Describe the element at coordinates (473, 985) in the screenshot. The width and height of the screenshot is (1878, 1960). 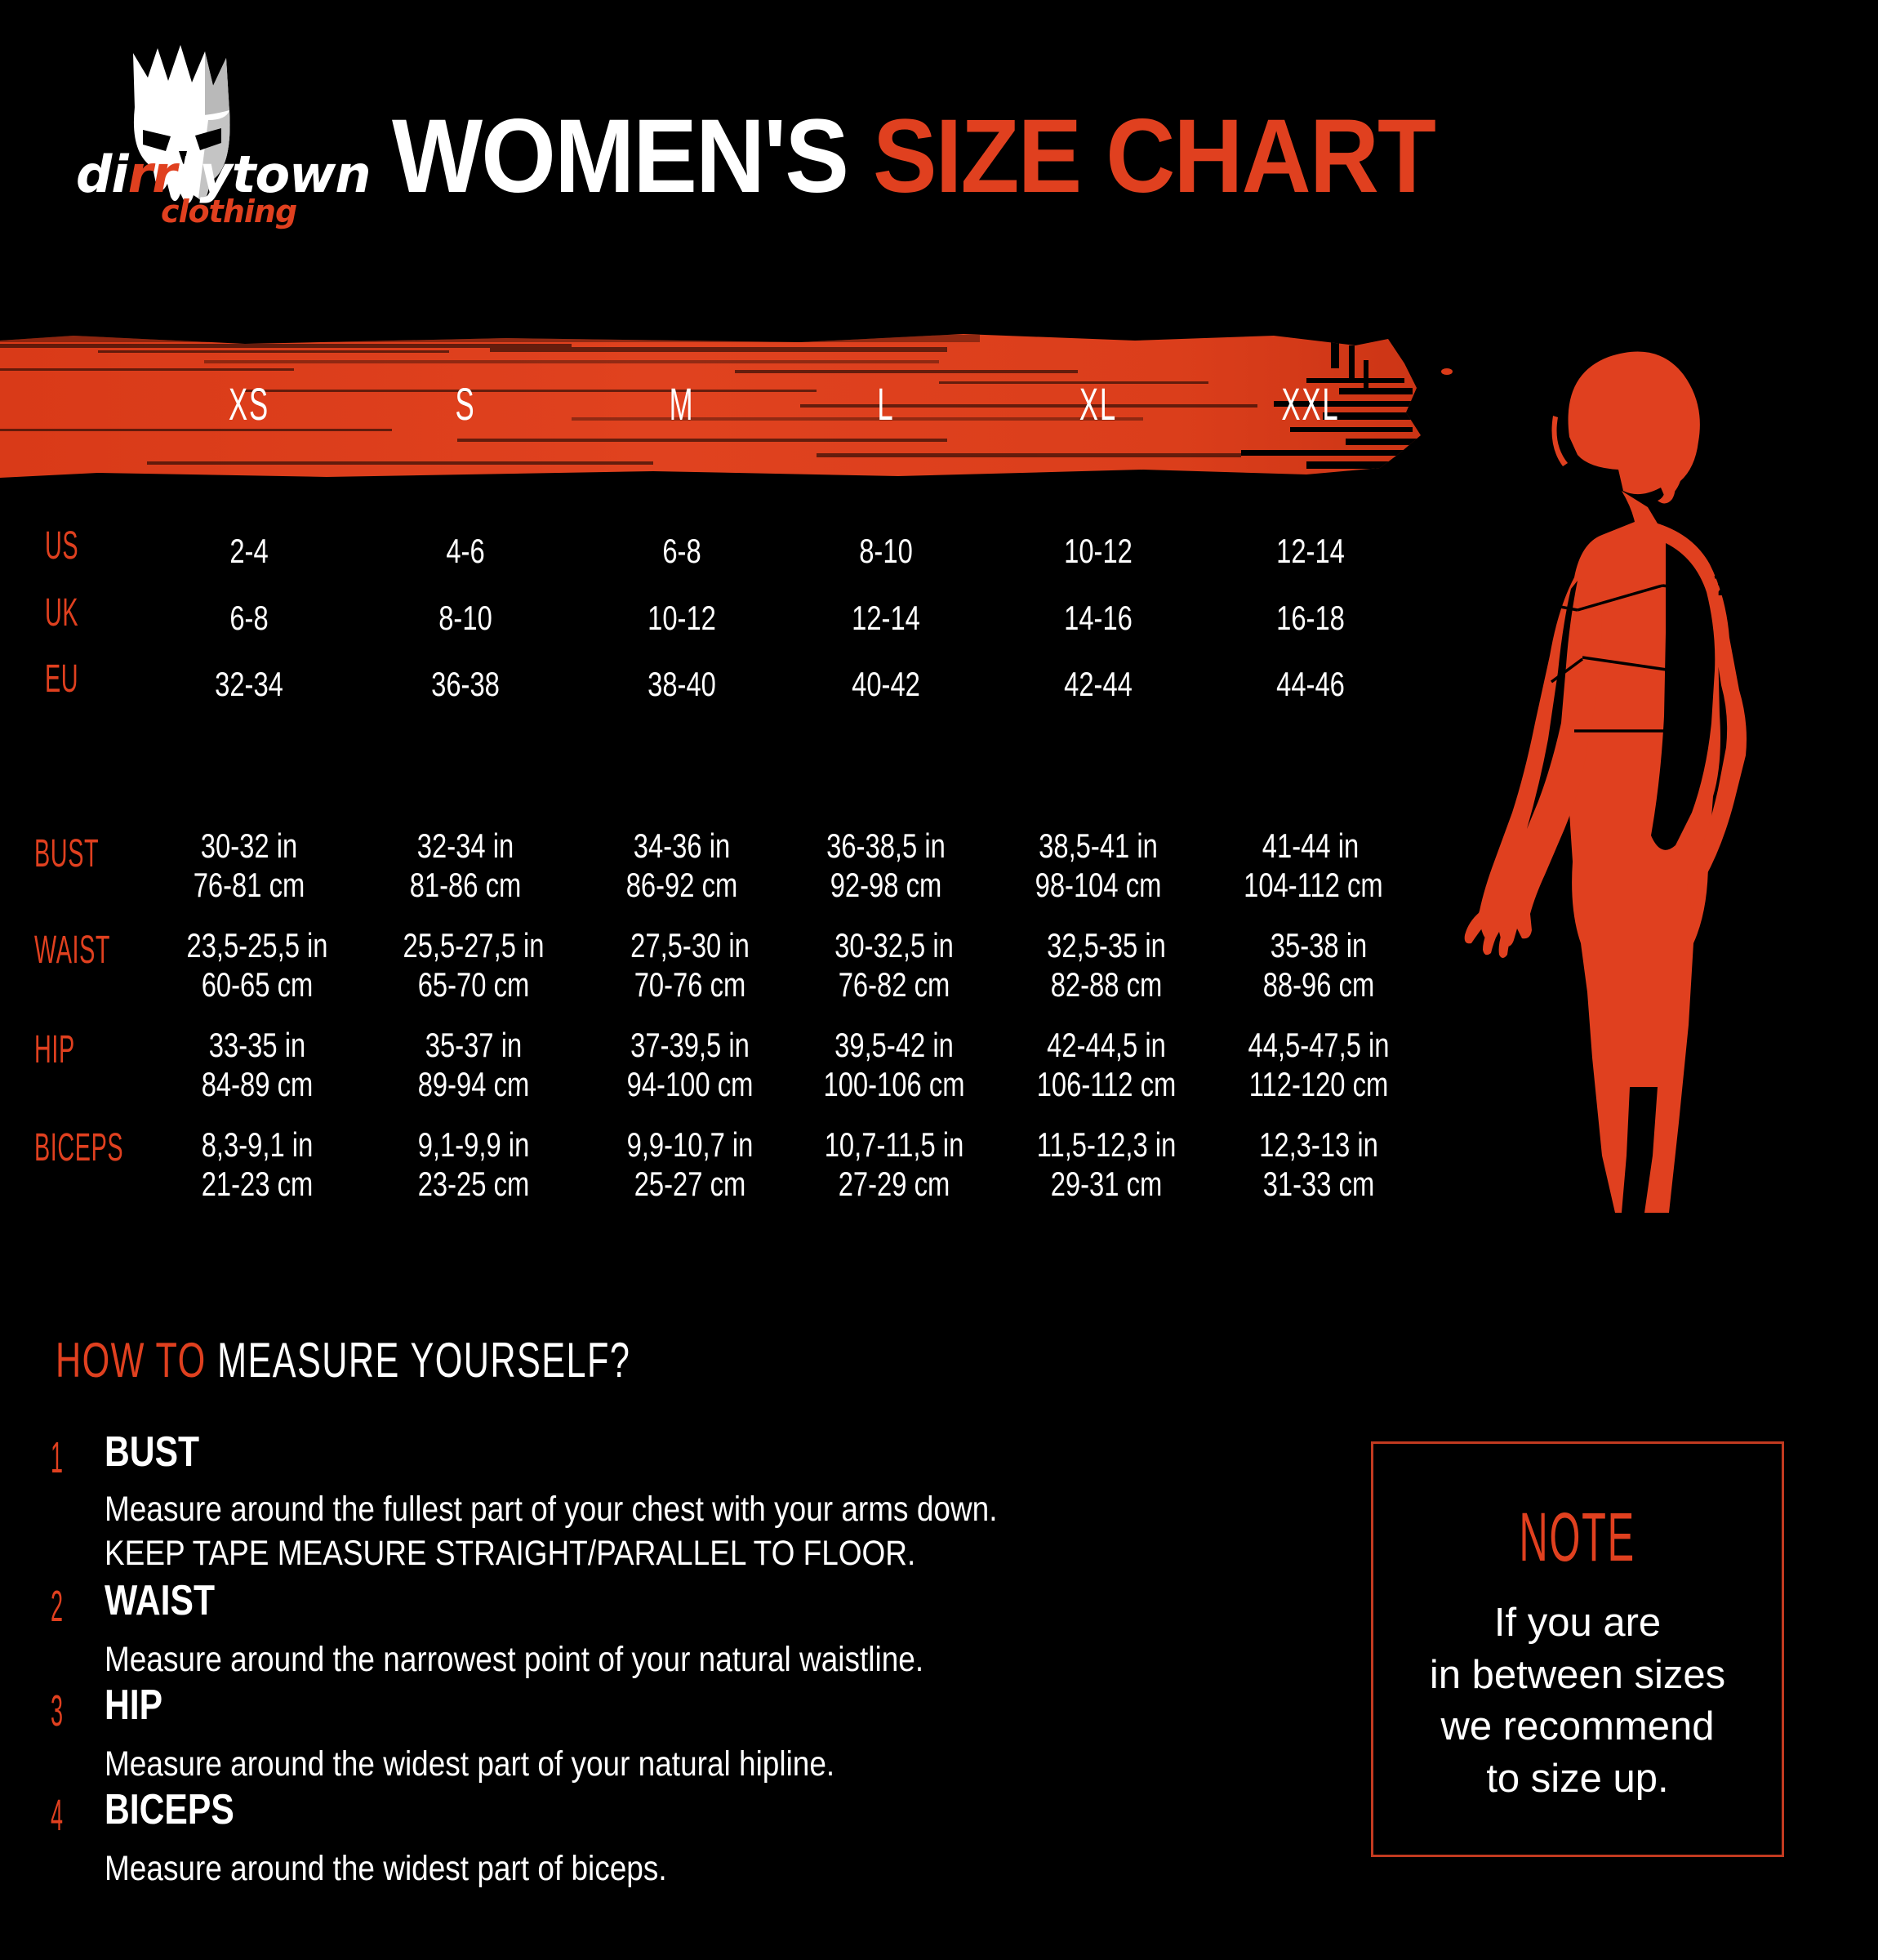
I see `cell-waist-s-cm: 65-70 cm` at that location.